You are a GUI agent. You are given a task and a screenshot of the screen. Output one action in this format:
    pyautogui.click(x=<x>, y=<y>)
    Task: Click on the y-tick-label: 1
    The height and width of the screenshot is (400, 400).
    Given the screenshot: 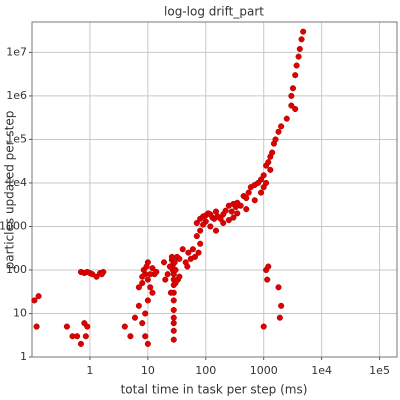 What is the action you would take?
    pyautogui.click(x=23, y=356)
    